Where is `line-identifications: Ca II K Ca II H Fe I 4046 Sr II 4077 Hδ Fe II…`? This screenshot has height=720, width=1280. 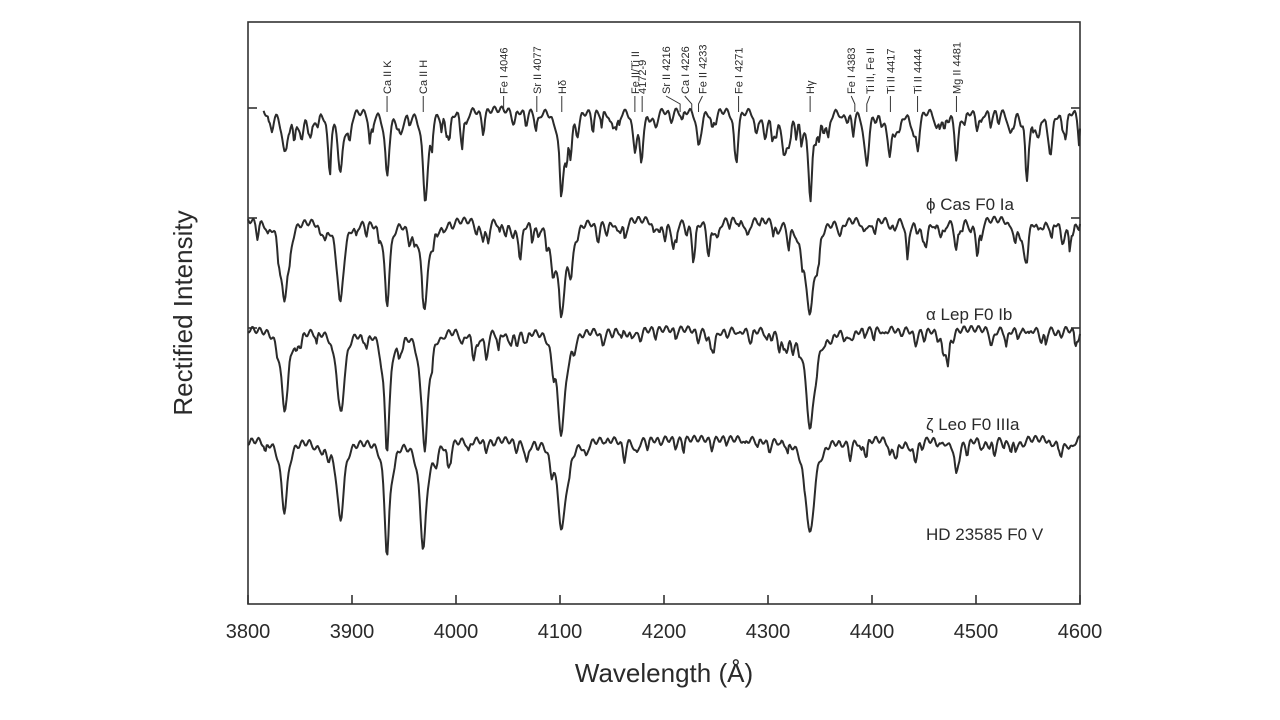
line-identifications: Ca II K Ca II H Fe I 4046 Sr II 4077 Hδ Fe II… is located at coordinates (672, 77).